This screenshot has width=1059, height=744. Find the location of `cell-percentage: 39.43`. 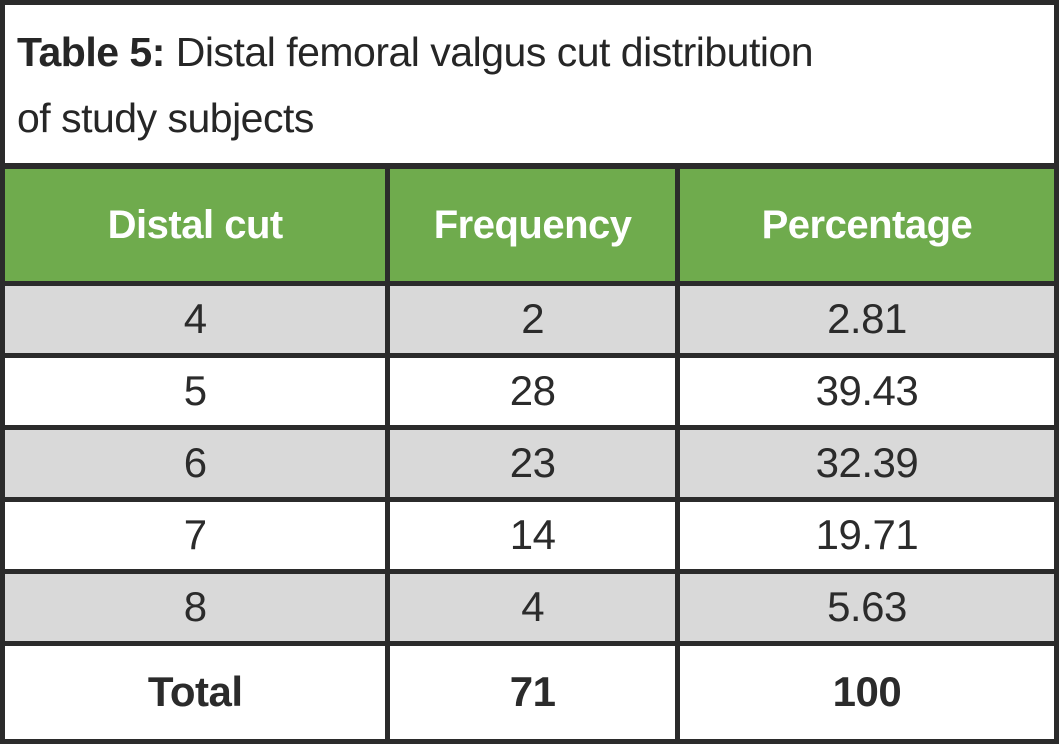

cell-percentage: 39.43 is located at coordinates (864, 391).